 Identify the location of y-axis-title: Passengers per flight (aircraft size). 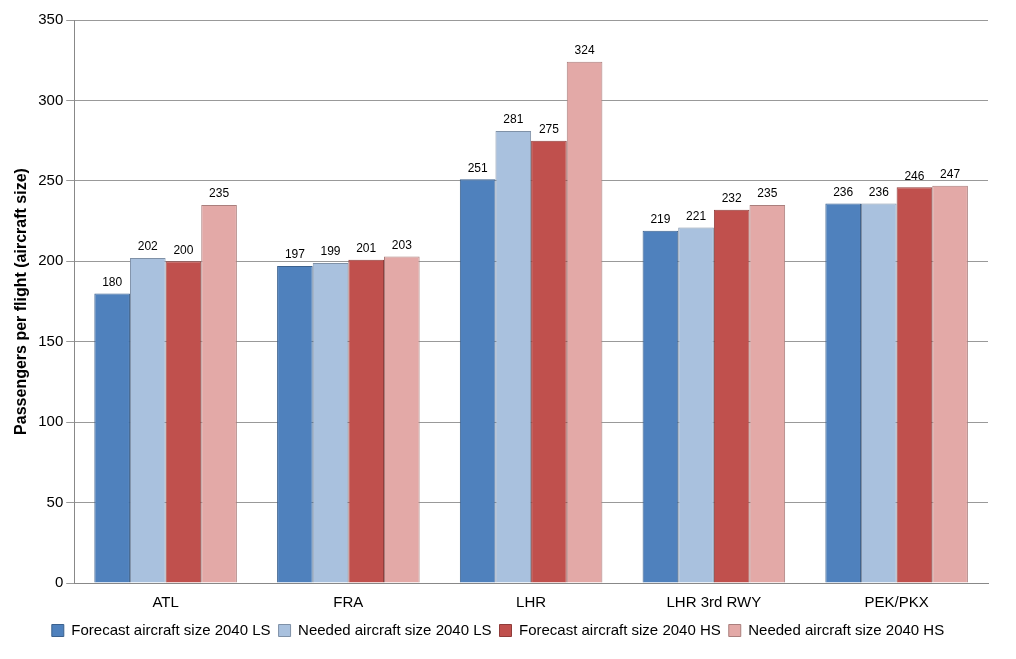
(21, 301).